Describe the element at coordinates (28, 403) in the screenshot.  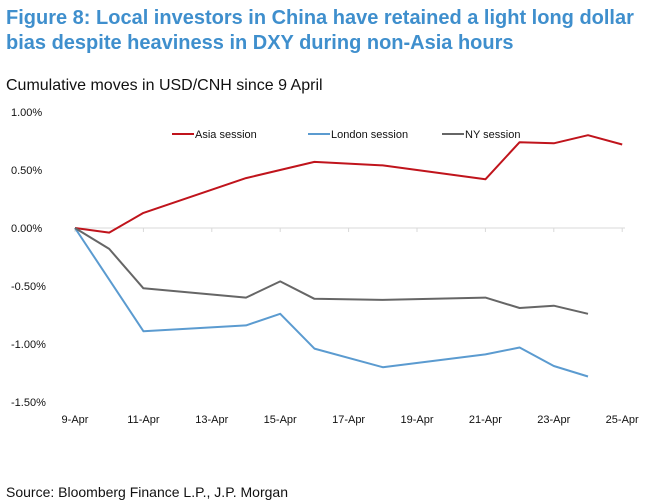
I see `y-tick-label: -1.50%` at that location.